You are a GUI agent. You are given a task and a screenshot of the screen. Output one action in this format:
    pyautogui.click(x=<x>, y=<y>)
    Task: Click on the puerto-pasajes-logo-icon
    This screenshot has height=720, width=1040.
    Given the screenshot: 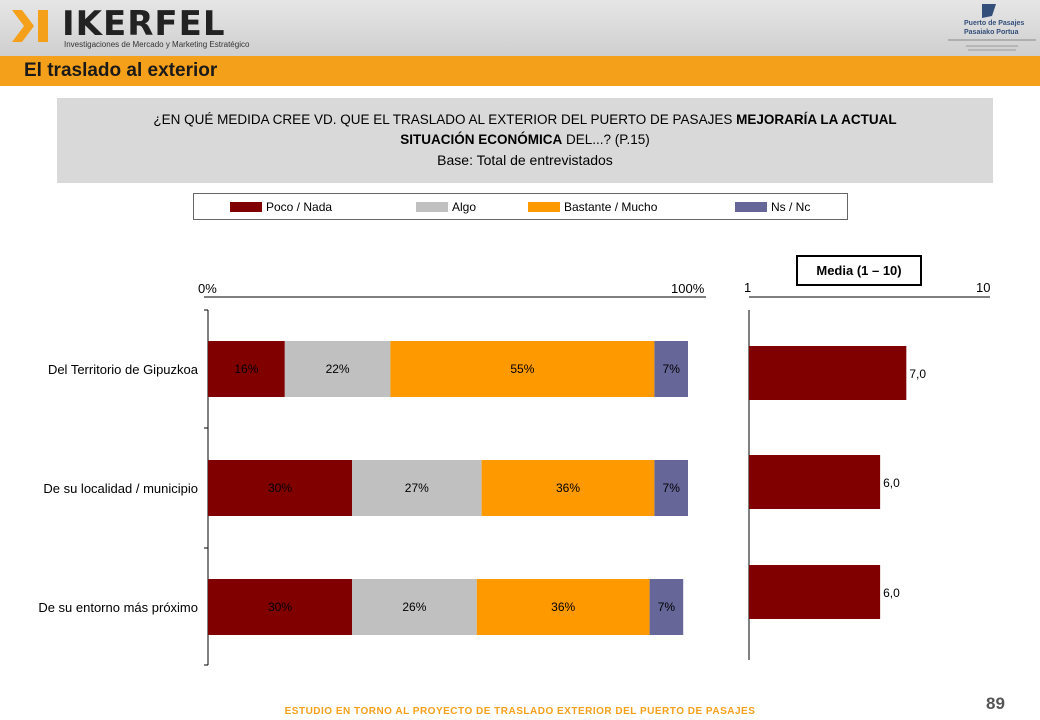 What is the action you would take?
    pyautogui.click(x=992, y=27)
    